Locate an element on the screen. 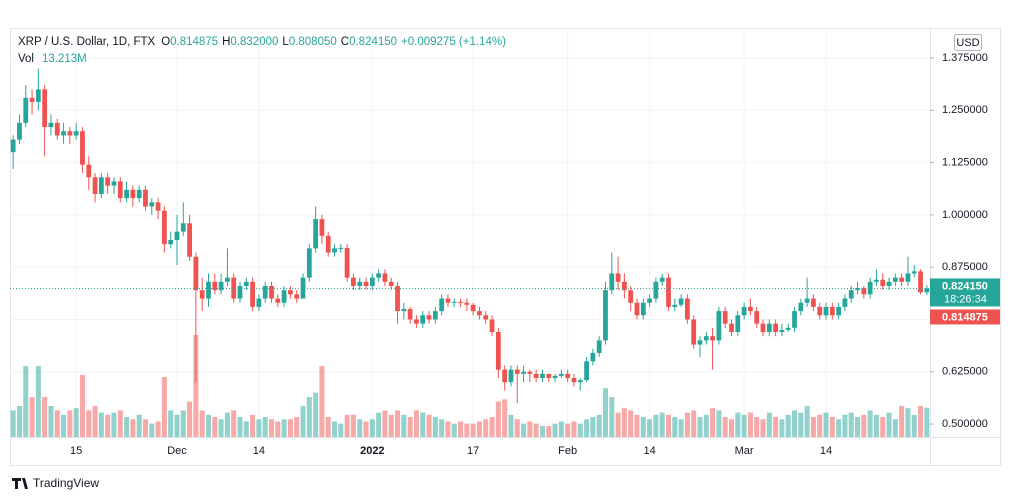  field-key: C is located at coordinates (345, 42).